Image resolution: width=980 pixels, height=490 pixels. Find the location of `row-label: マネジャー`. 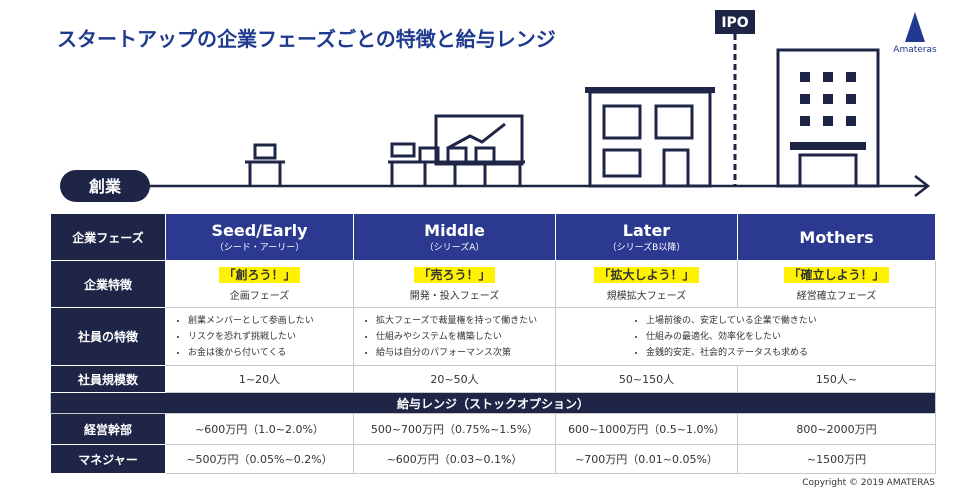

row-label: マネジャー is located at coordinates (108, 459).